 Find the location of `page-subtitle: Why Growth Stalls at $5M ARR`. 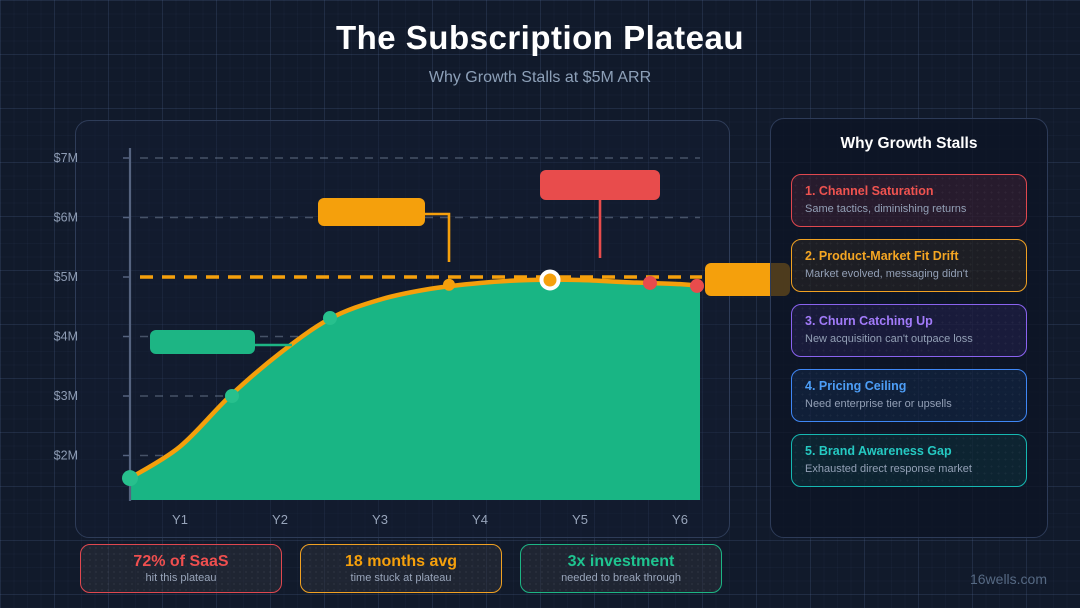

page-subtitle: Why Growth Stalls at $5M ARR is located at coordinates (540, 77).